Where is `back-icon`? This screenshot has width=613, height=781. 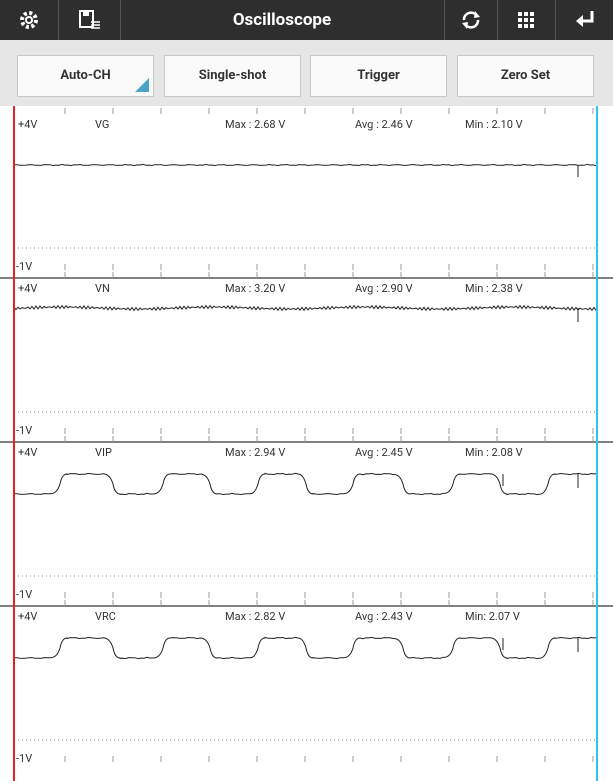 back-icon is located at coordinates (585, 19).